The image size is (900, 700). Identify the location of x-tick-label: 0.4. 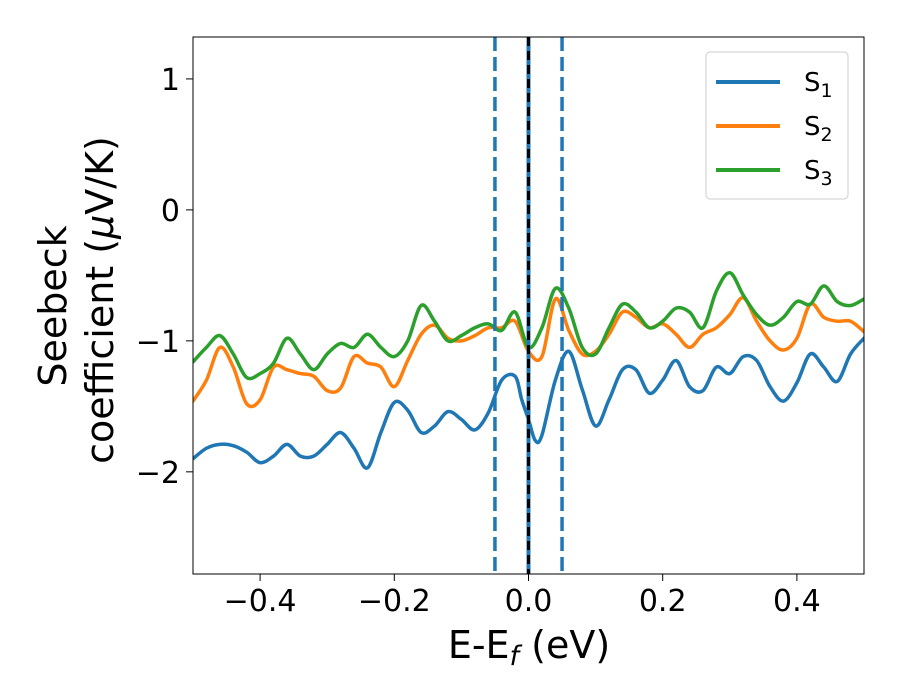
(797, 601).